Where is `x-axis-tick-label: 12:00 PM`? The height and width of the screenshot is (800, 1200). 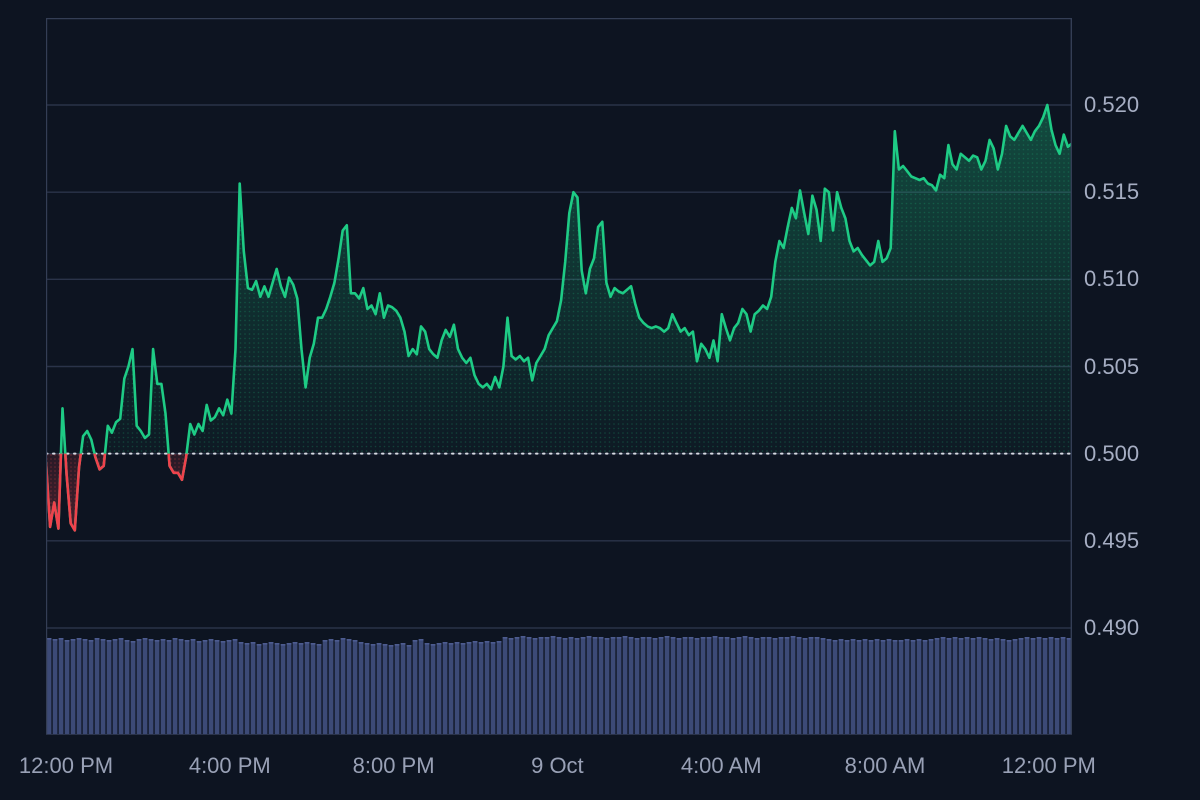
x-axis-tick-label: 12:00 PM is located at coordinates (66, 765).